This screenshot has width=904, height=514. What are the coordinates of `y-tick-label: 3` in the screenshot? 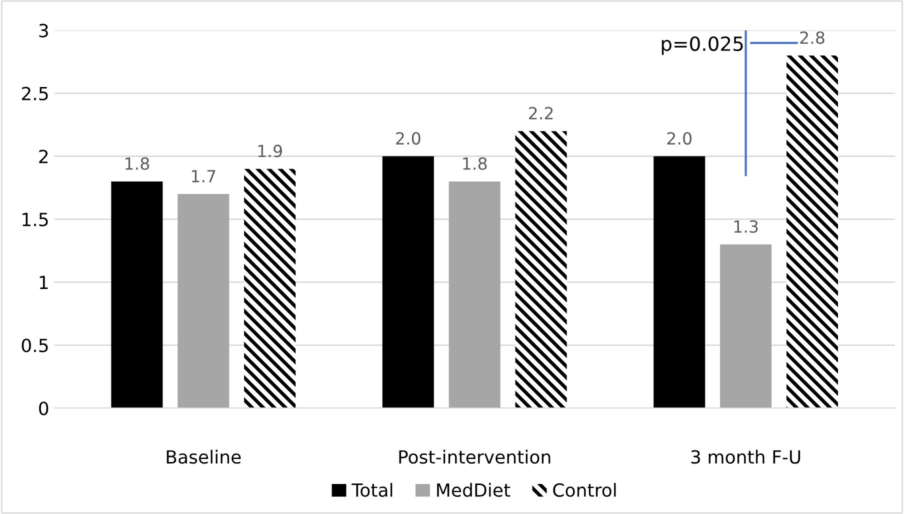 It's located at (43, 31).